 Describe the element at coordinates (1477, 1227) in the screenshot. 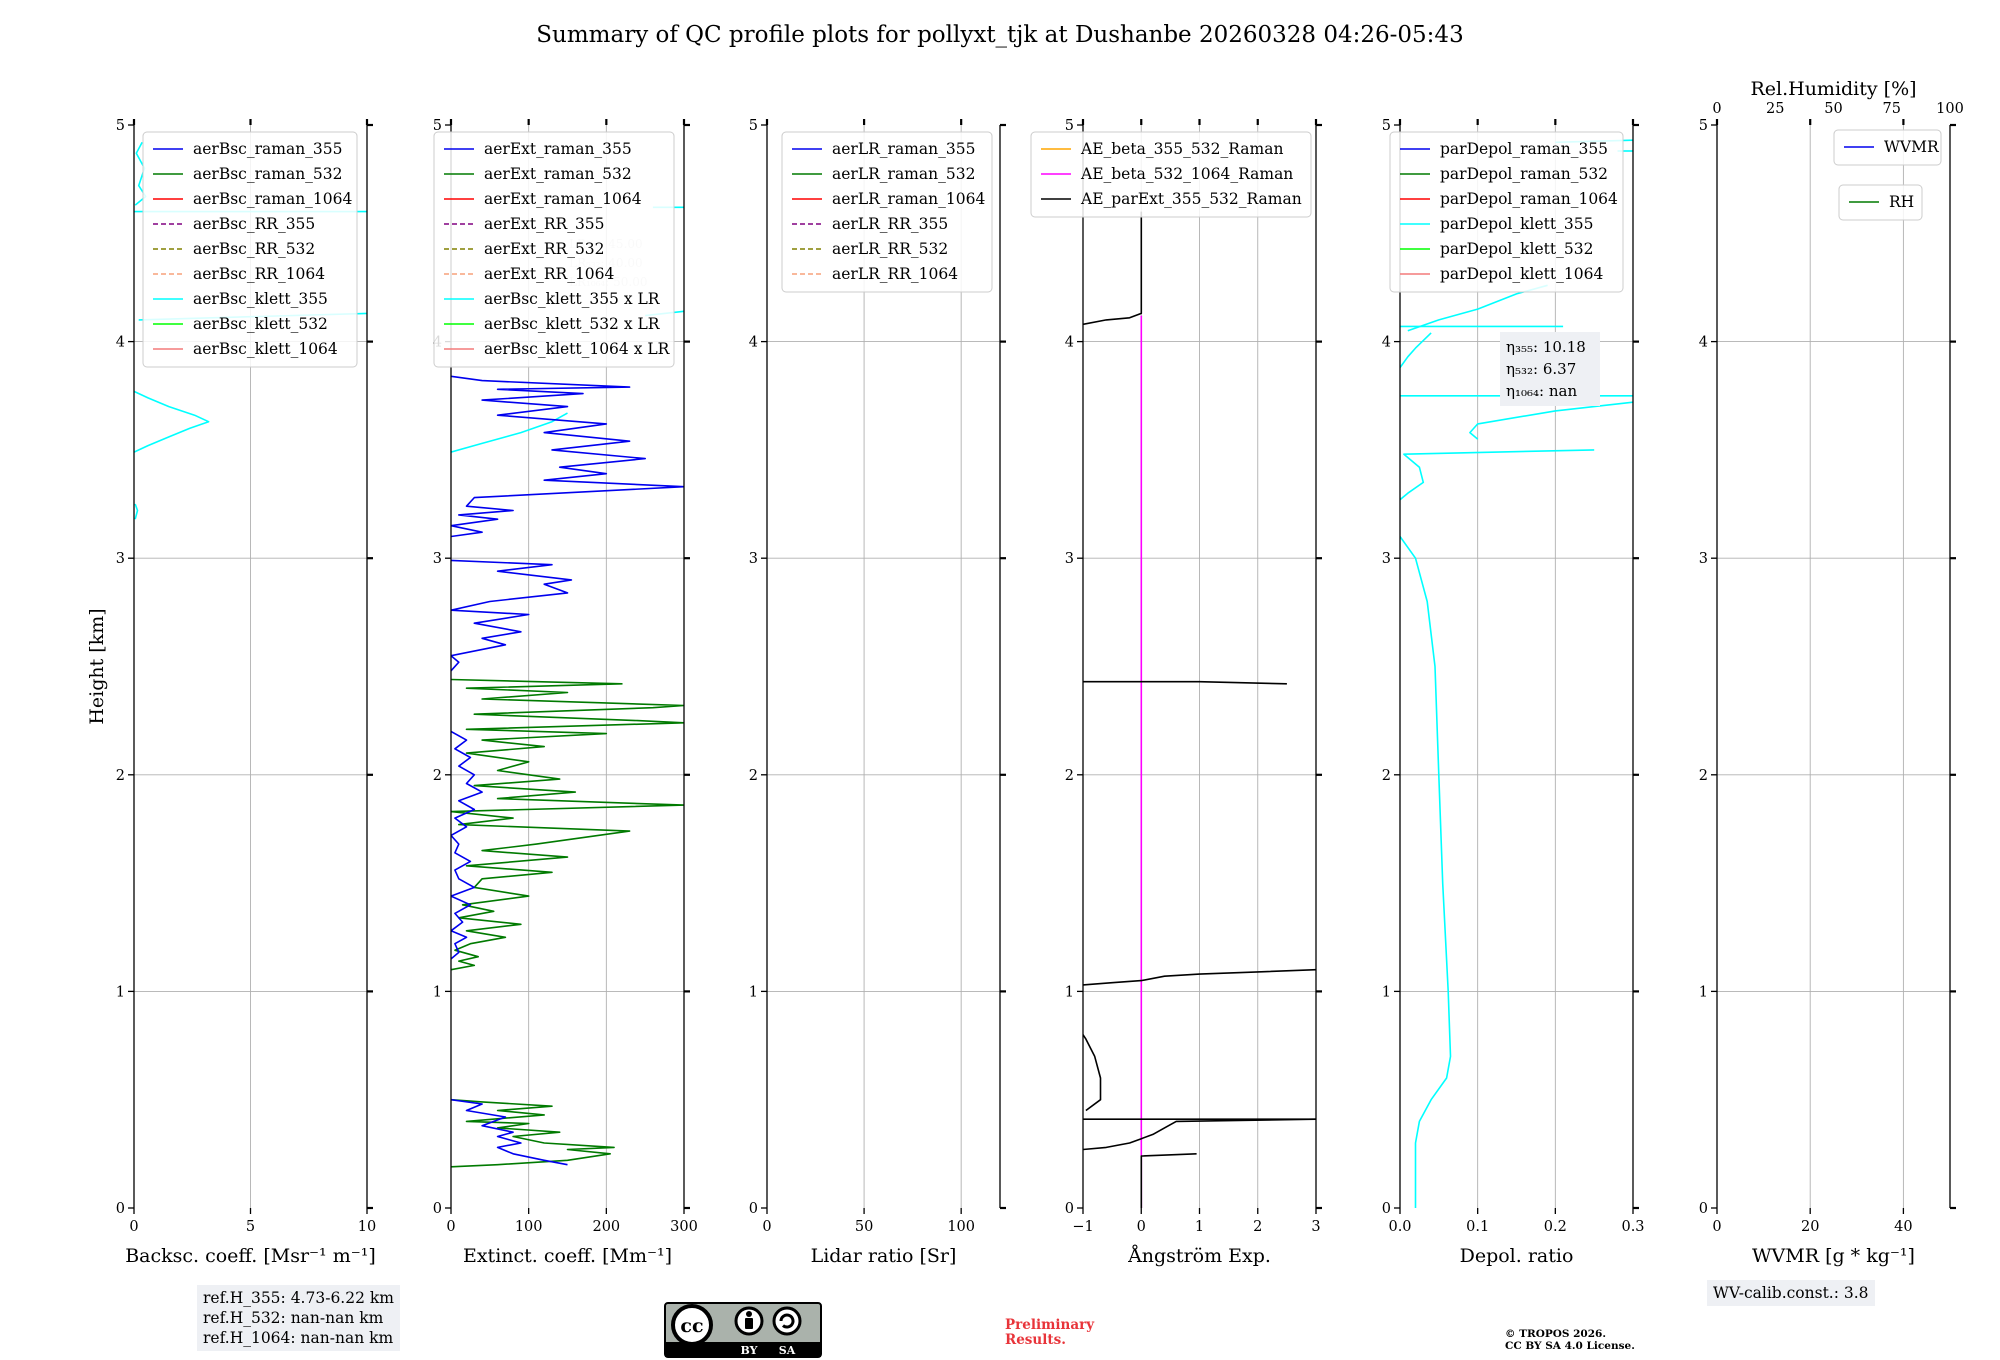

I see `x-tick-label: 0.1` at that location.